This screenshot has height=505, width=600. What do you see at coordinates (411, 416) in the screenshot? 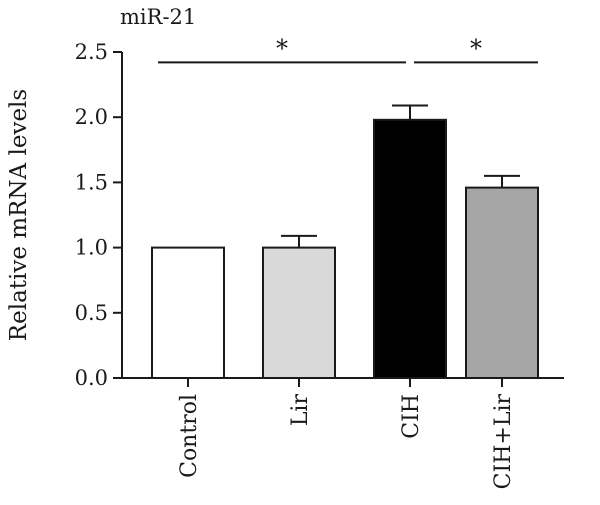
I see `x-category-label: CIH` at bounding box center [411, 416].